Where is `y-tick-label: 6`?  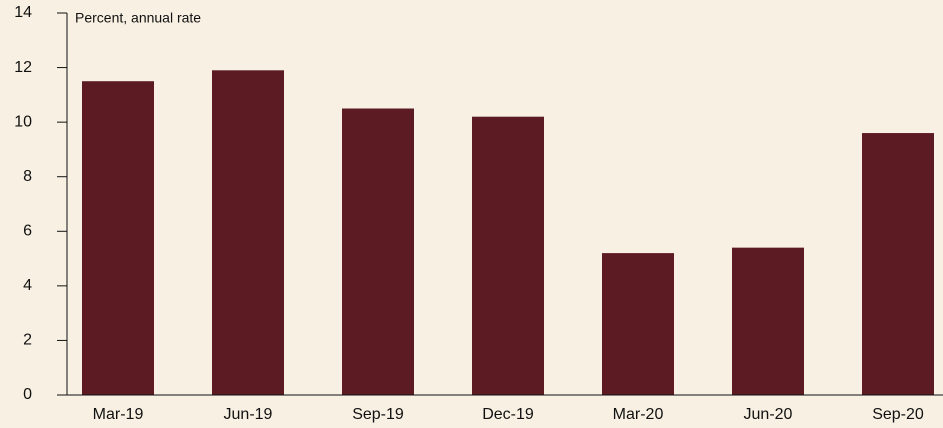 y-tick-label: 6 is located at coordinates (27, 231).